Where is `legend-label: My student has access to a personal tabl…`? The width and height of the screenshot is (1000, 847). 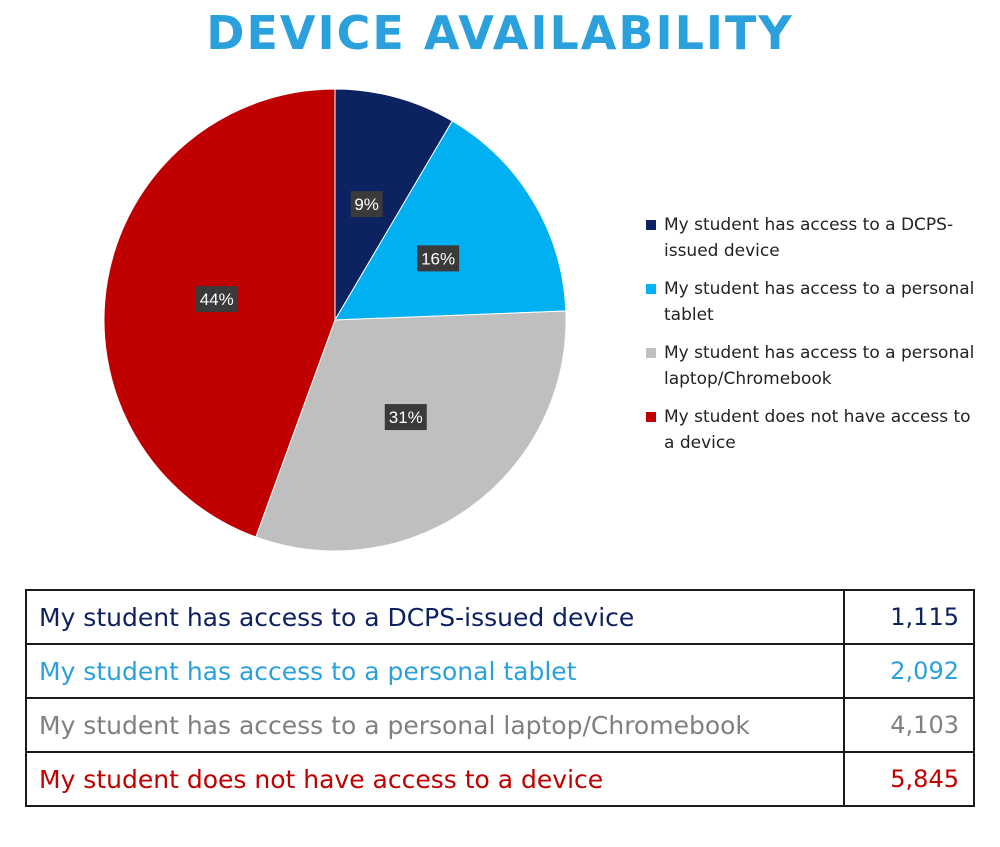 legend-label: My student has access to a personal tabl… is located at coordinates (819, 302).